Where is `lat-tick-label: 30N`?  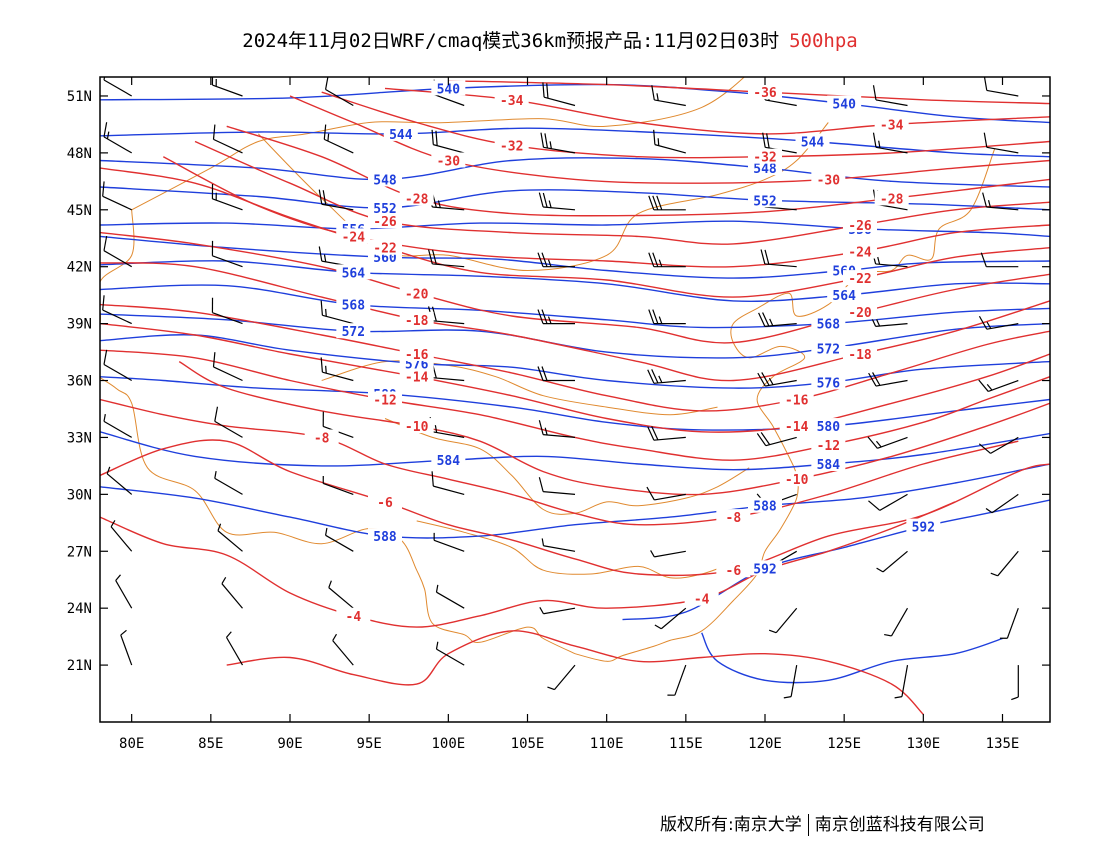 lat-tick-label: 30N is located at coordinates (79, 495).